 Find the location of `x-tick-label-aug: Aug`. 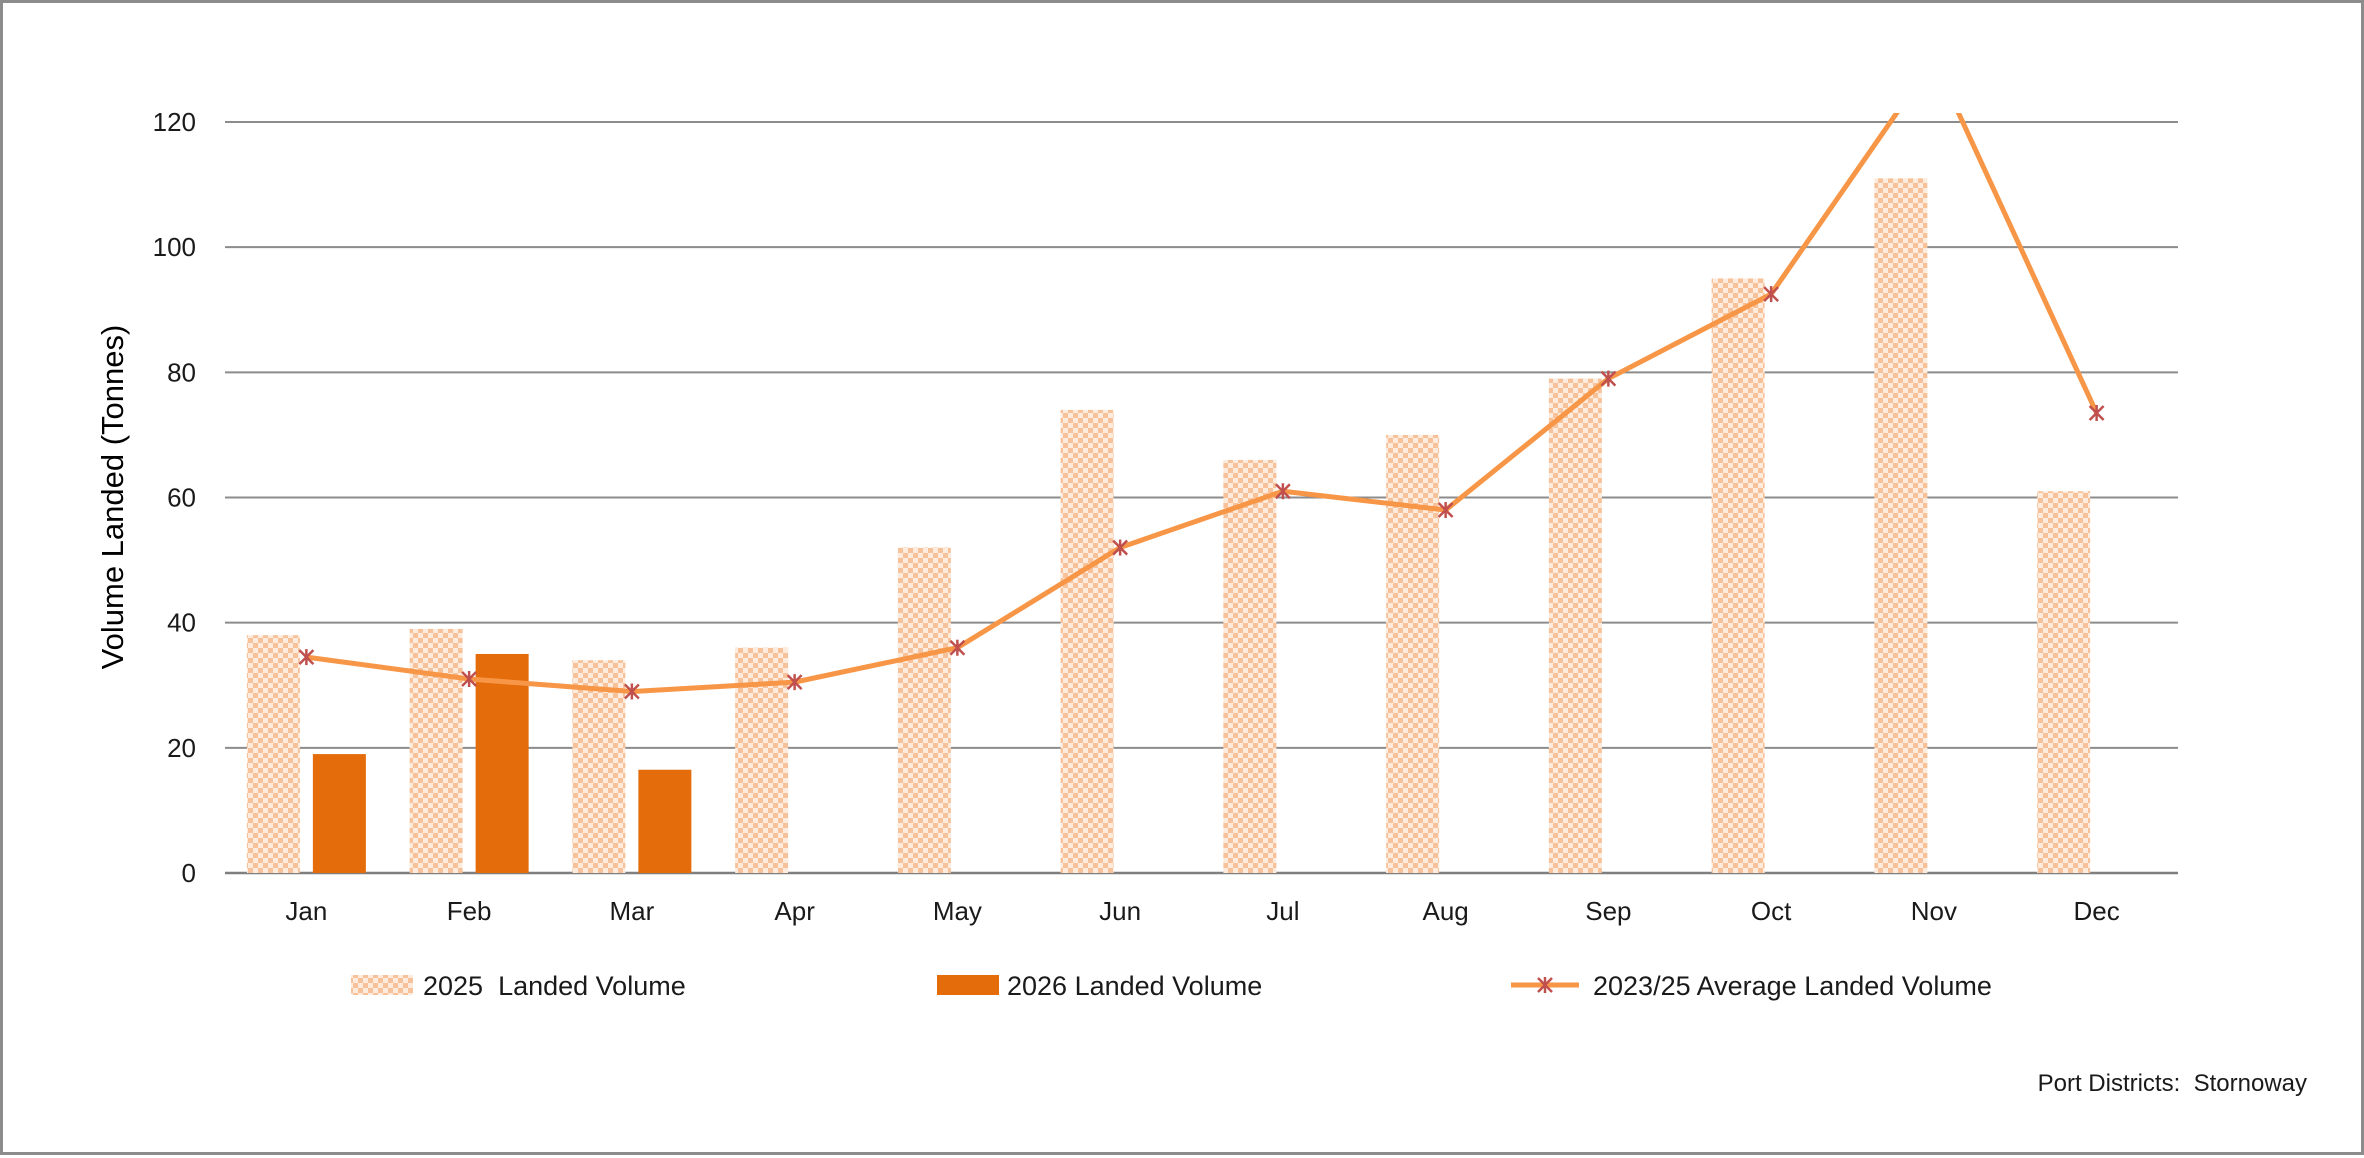

x-tick-label-aug: Aug is located at coordinates (1445, 911).